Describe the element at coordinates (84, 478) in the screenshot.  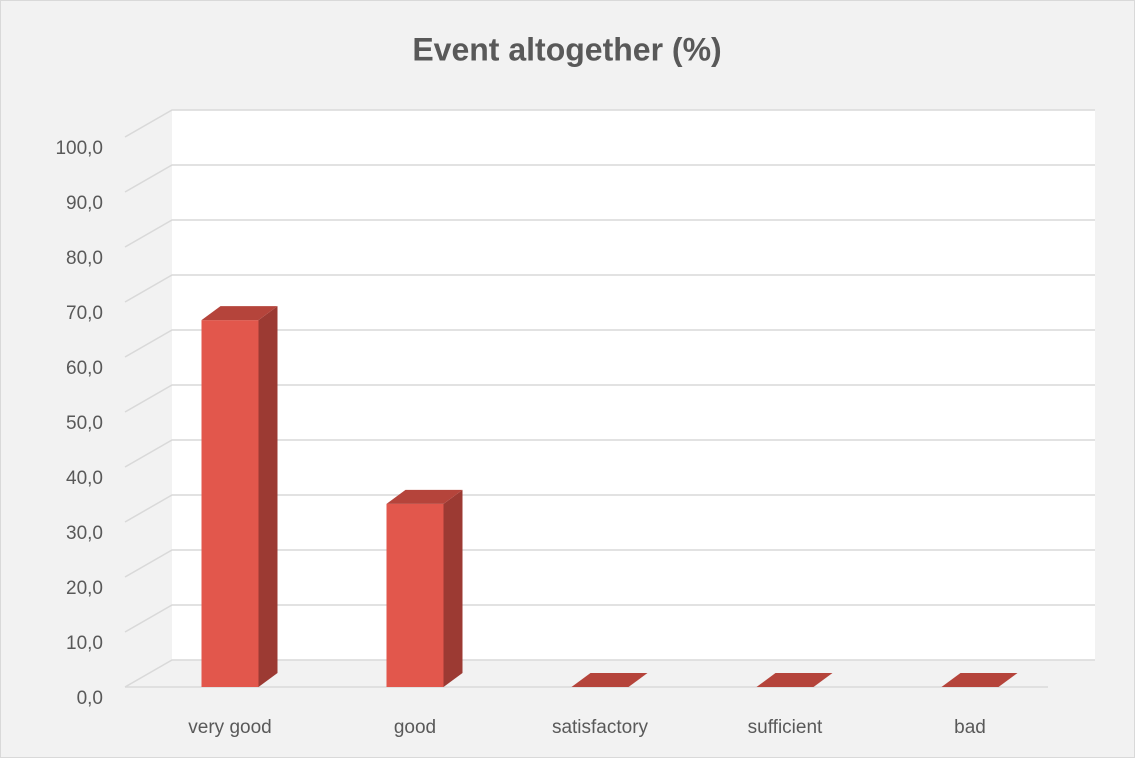
I see `y-tick-label: 40,0` at that location.